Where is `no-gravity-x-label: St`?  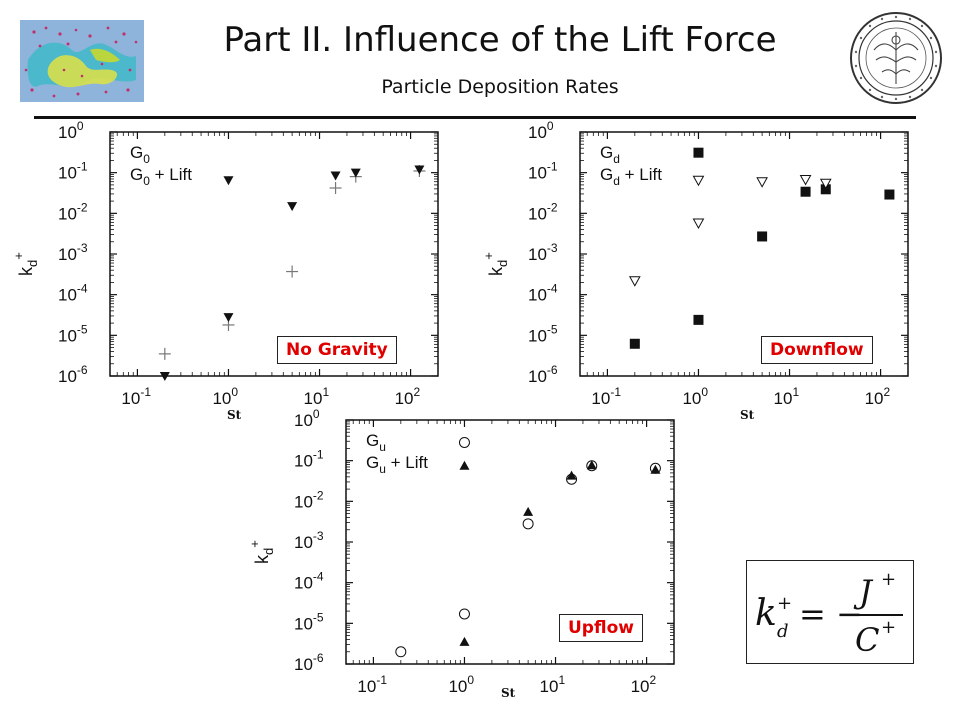
no-gravity-x-label: St is located at coordinates (234, 415).